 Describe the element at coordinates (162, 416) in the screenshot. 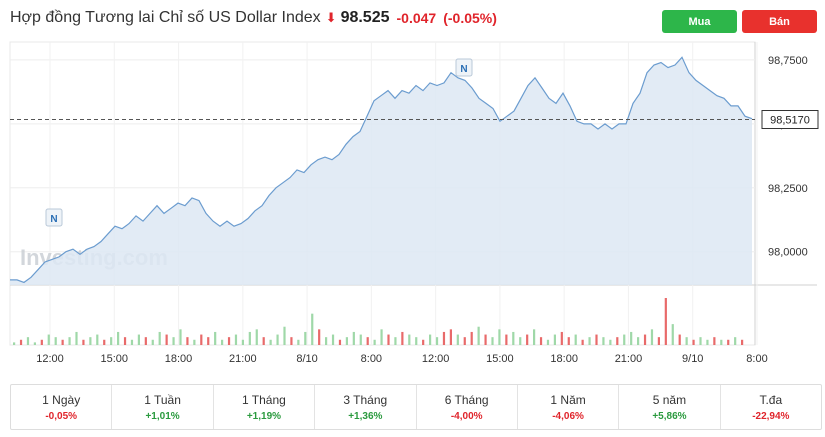

I see `period-value: +1,01%` at that location.